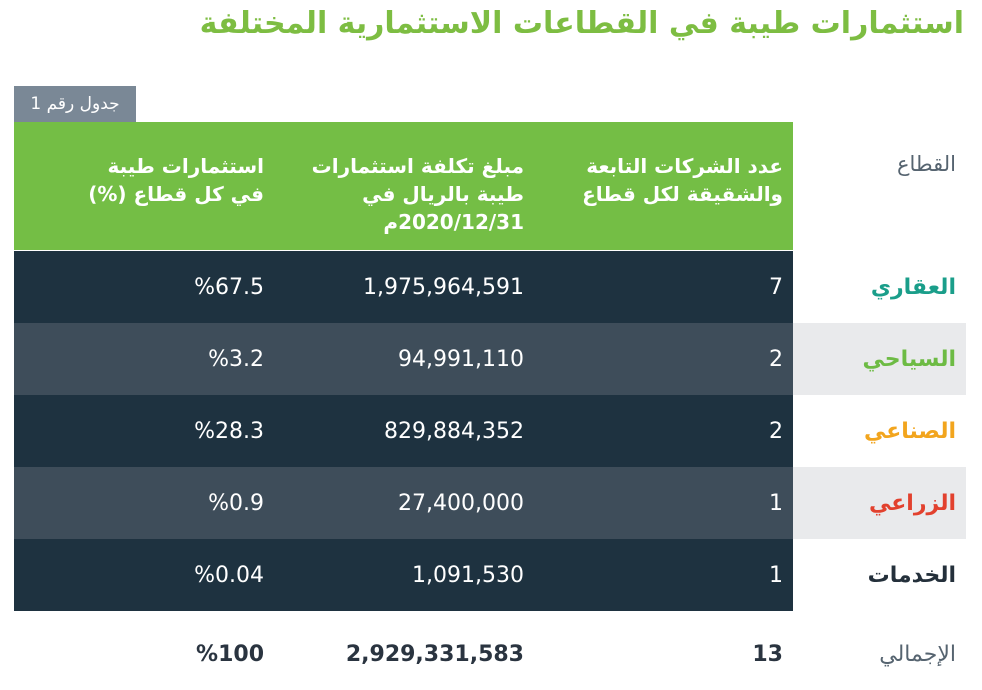 This screenshot has width=982, height=690. Describe the element at coordinates (684, 166) in the screenshot. I see `header-companies-line1: عدد الشركات التابعة` at that location.